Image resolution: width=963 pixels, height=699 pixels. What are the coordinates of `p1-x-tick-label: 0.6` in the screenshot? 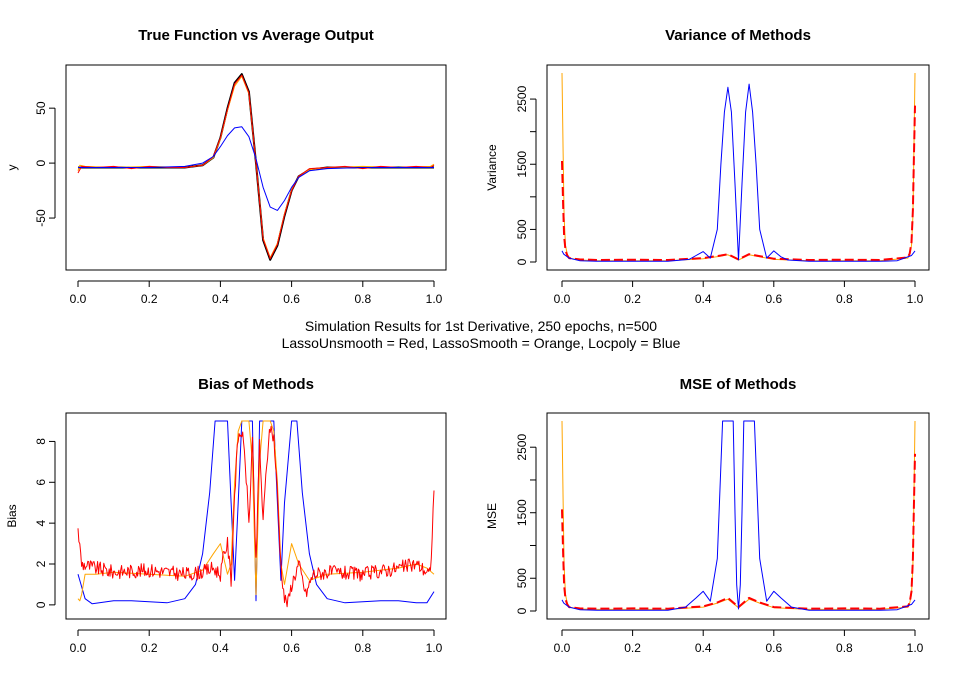 It's located at (291, 299).